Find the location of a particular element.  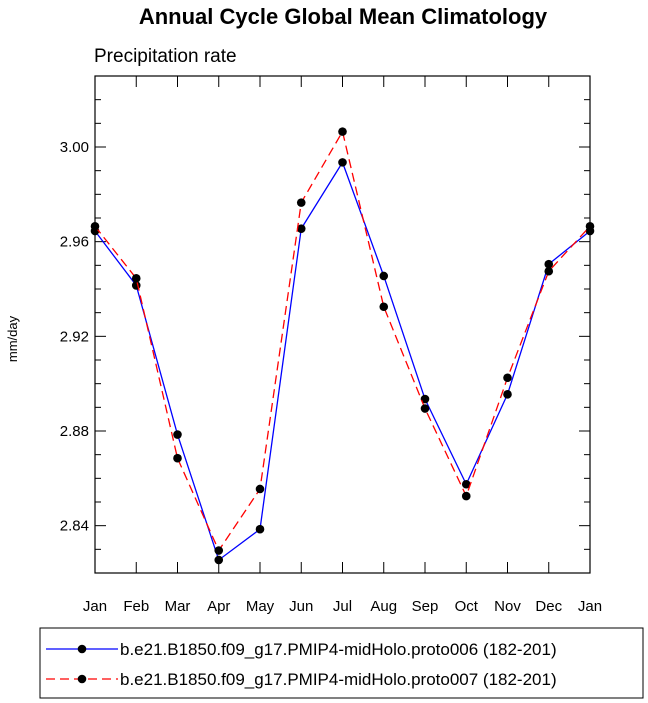

chart-subtitle: Precipitation rate is located at coordinates (165, 56).